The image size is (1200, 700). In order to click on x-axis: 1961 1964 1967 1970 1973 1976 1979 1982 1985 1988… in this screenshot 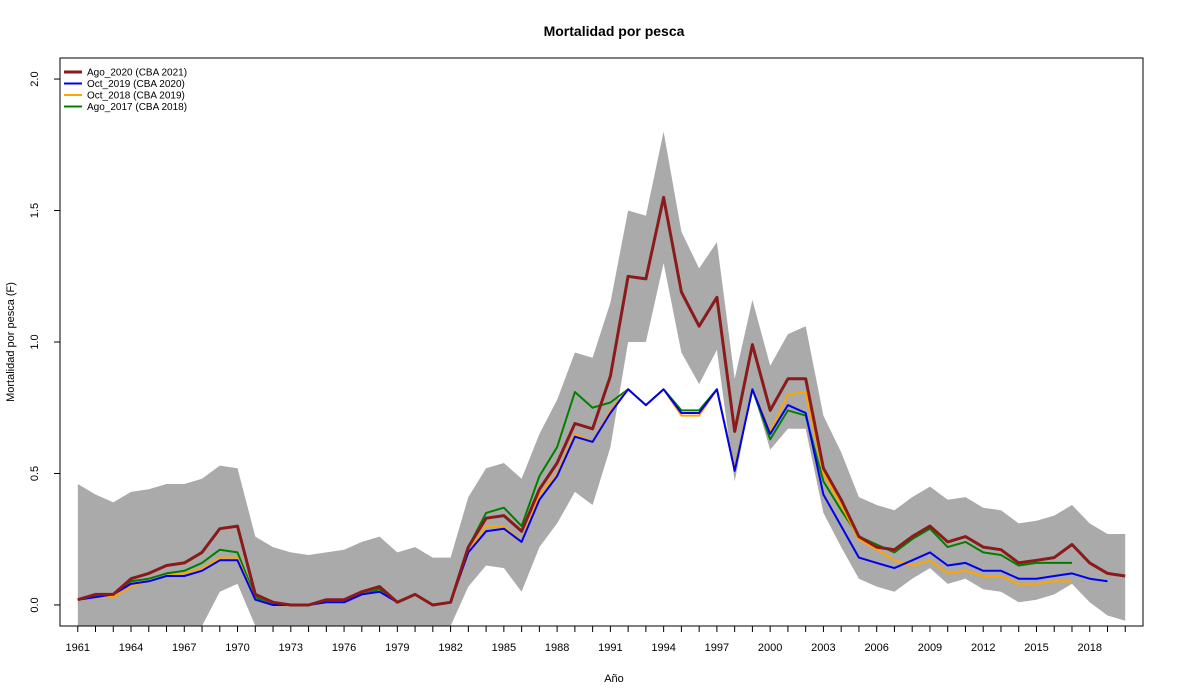, I will do `click(596, 640)`.